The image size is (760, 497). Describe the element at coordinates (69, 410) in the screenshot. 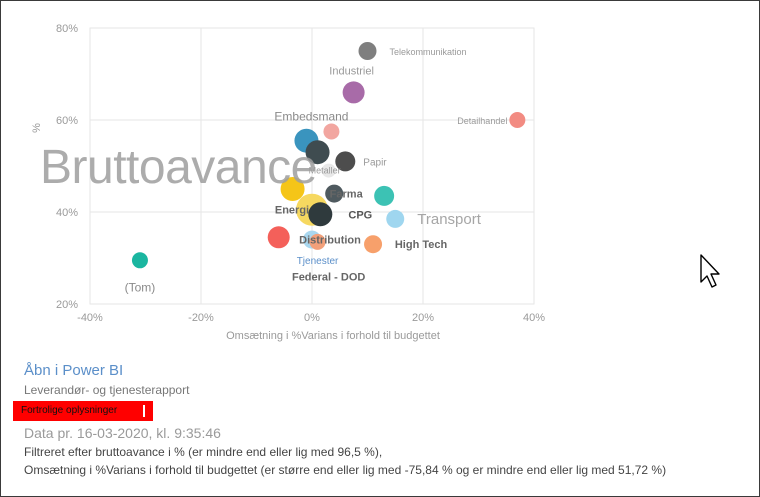

I see `confidential-label: Fortrolige oplysninger` at that location.